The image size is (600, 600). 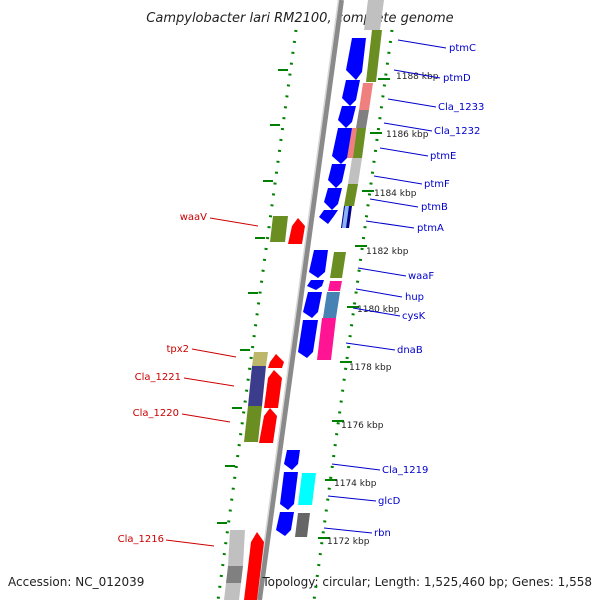 I want to click on gene-arrow-waaF, so click(x=318, y=264).